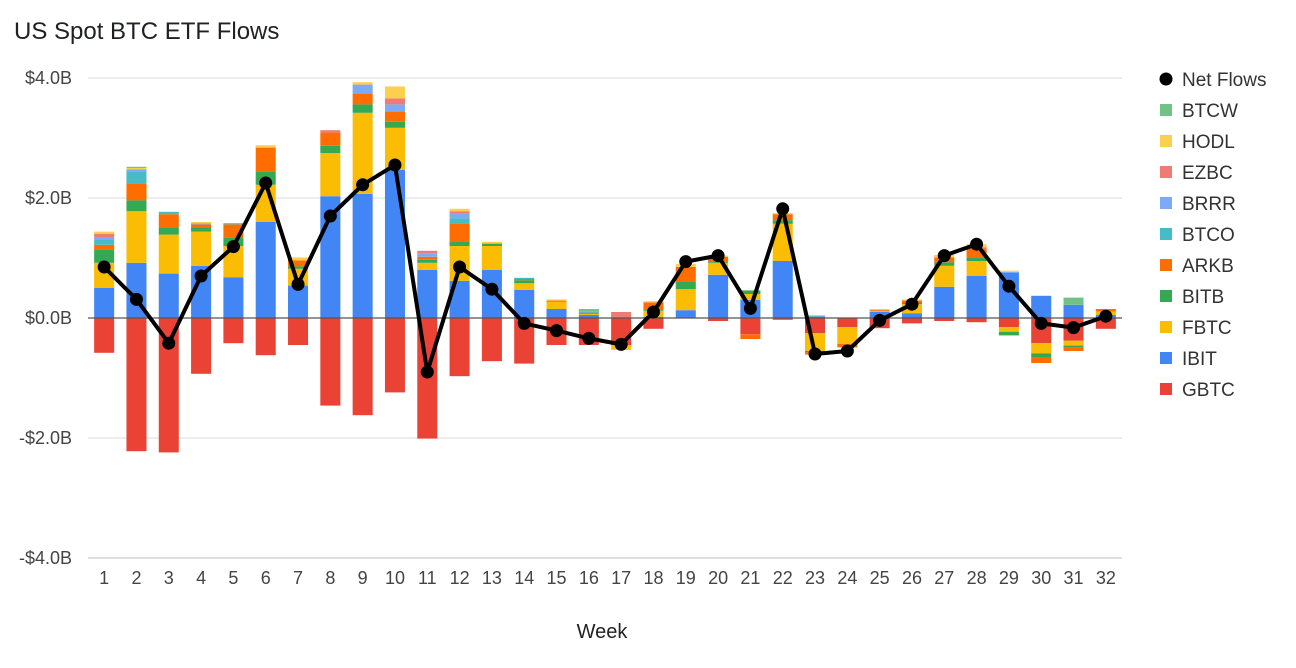  Describe the element at coordinates (815, 578) in the screenshot. I see `x-tick-label: 23` at that location.